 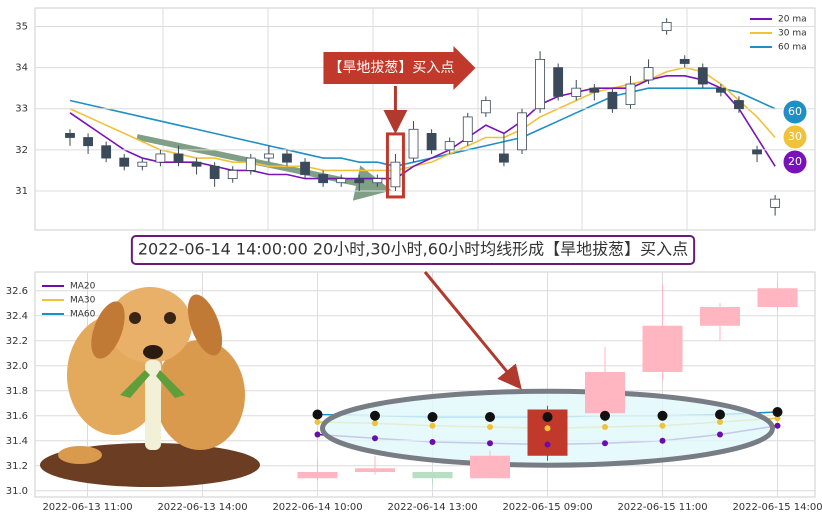 I want to click on banner-arrow, so click(x=472, y=330).